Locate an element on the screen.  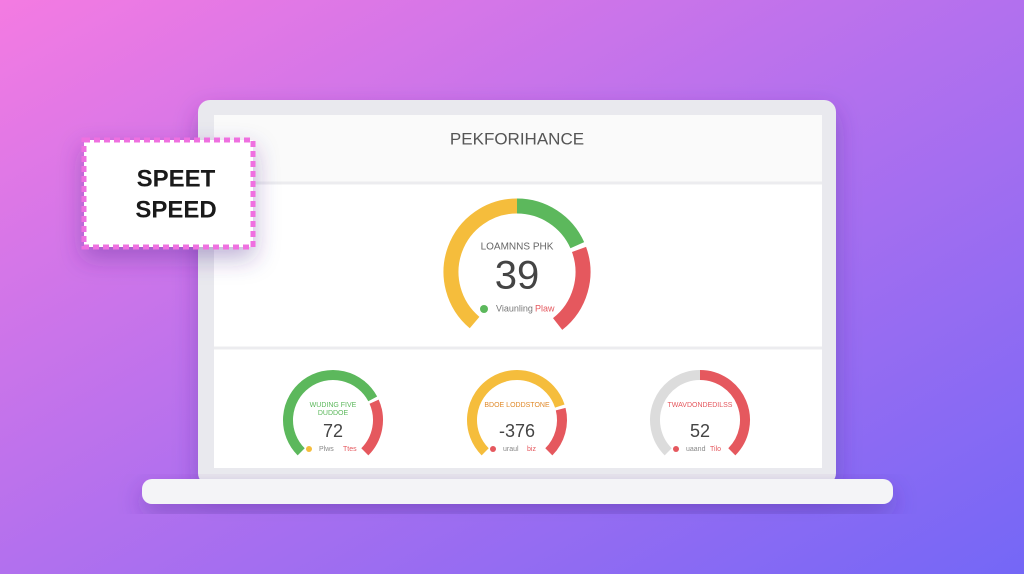
gauge-value: 72 is located at coordinates (333, 431).